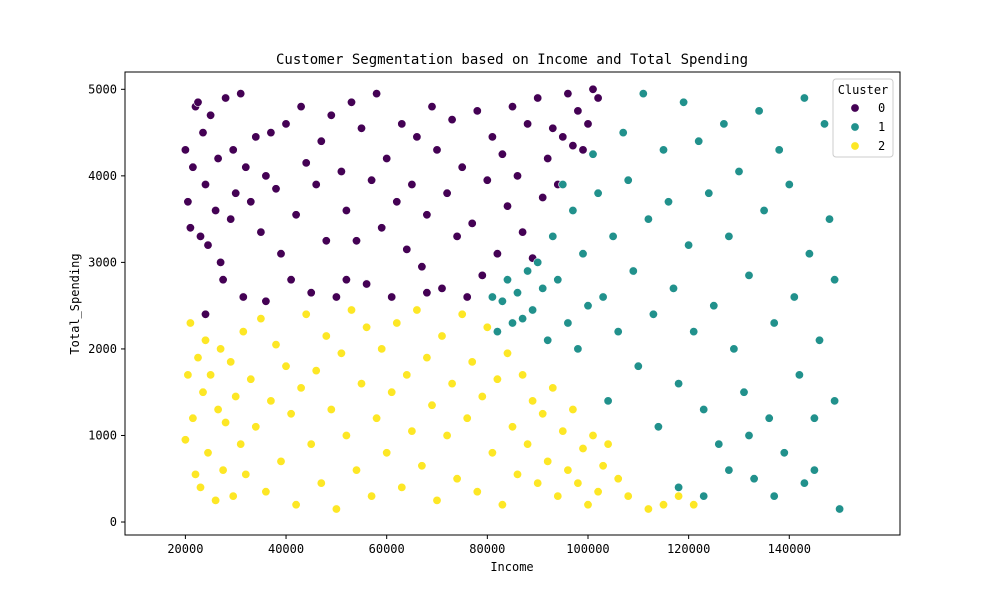  What do you see at coordinates (881, 127) in the screenshot?
I see `legend-label-1: 1` at bounding box center [881, 127].